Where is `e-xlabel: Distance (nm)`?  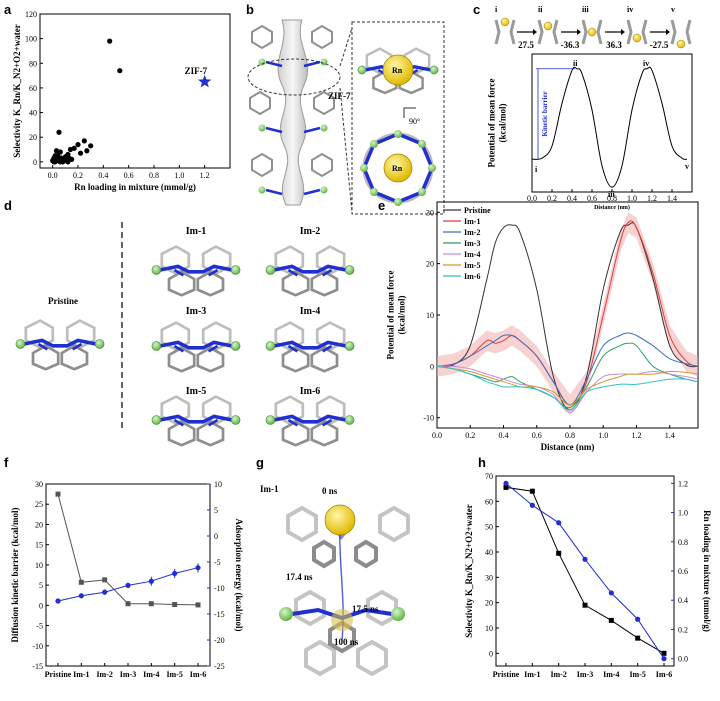
e-xlabel: Distance (nm) is located at coordinates (568, 447).